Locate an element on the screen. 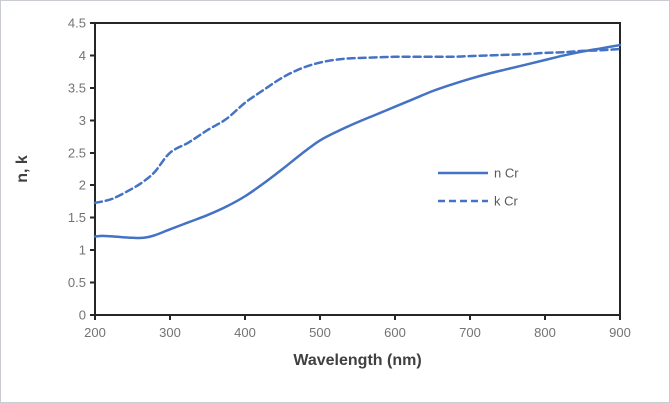 The image size is (670, 403). x-tick-label: 500 is located at coordinates (320, 332).